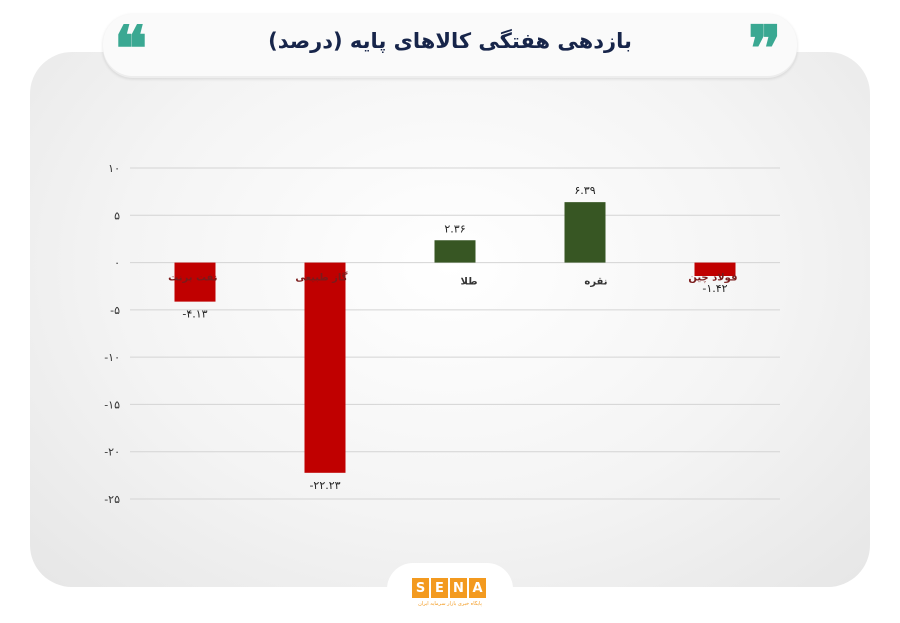 The image size is (900, 623). What do you see at coordinates (117, 215) in the screenshot?
I see `y-tick-label: ۵` at bounding box center [117, 215].